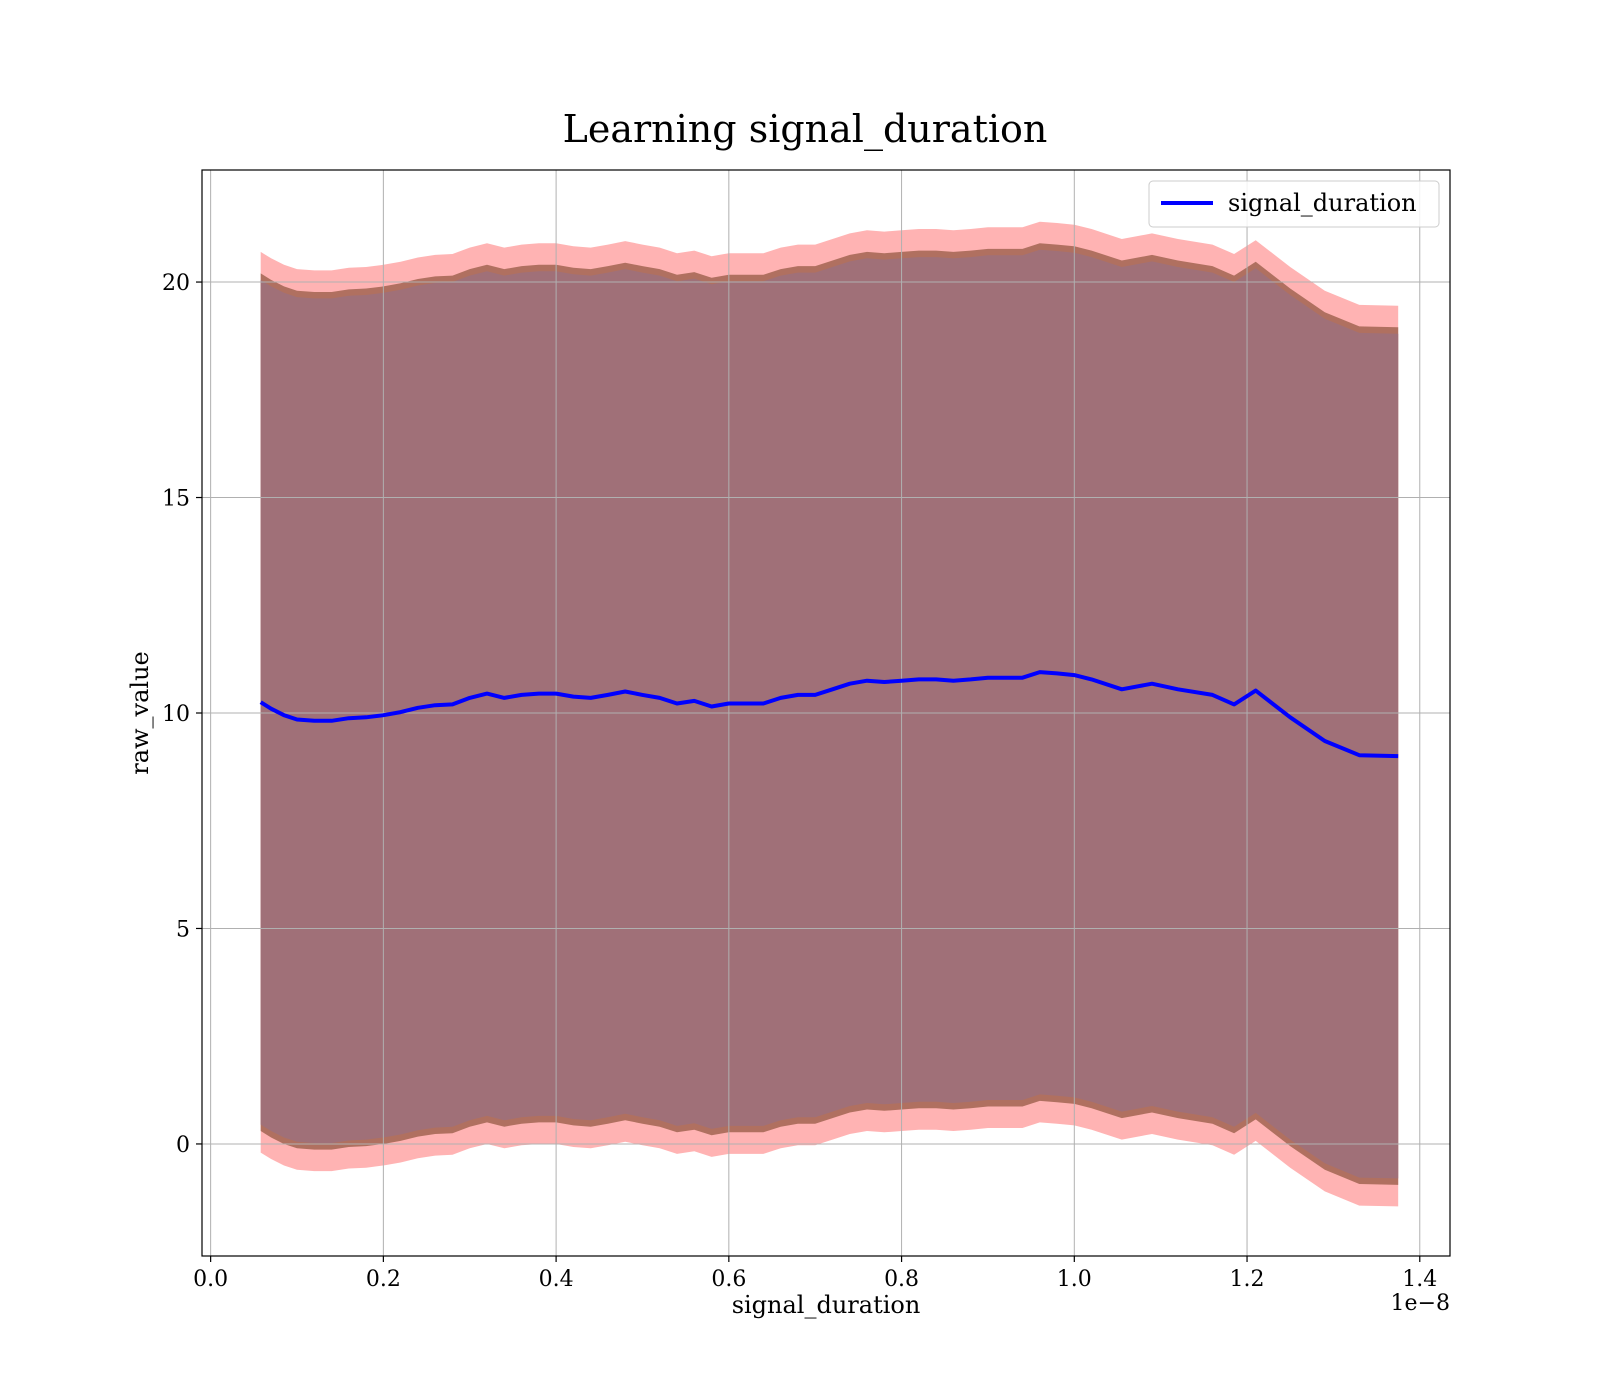 The width and height of the screenshot is (1600, 1400). Describe the element at coordinates (176, 283) in the screenshot. I see `y-tick-label: 20` at that location.